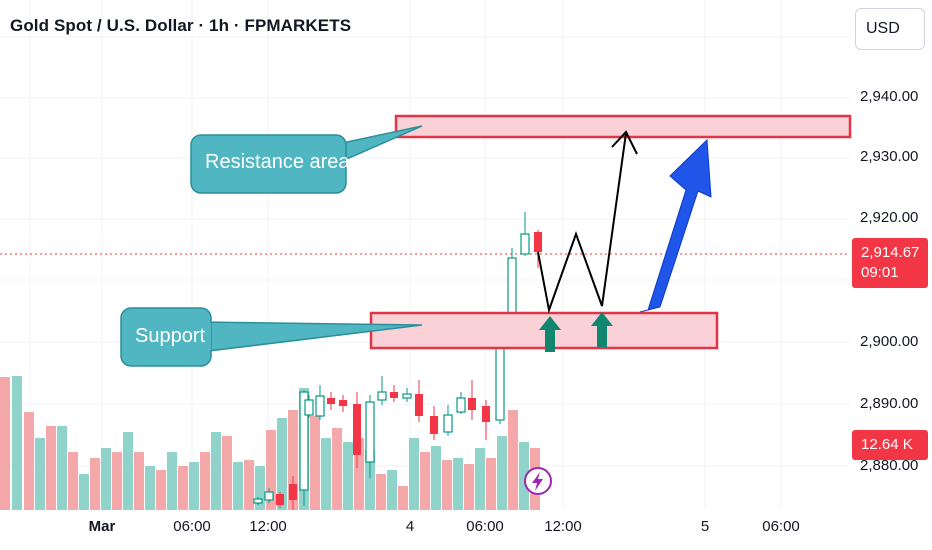 The width and height of the screenshot is (932, 550). What do you see at coordinates (623, 126) in the screenshot?
I see `resistance-zone` at bounding box center [623, 126].